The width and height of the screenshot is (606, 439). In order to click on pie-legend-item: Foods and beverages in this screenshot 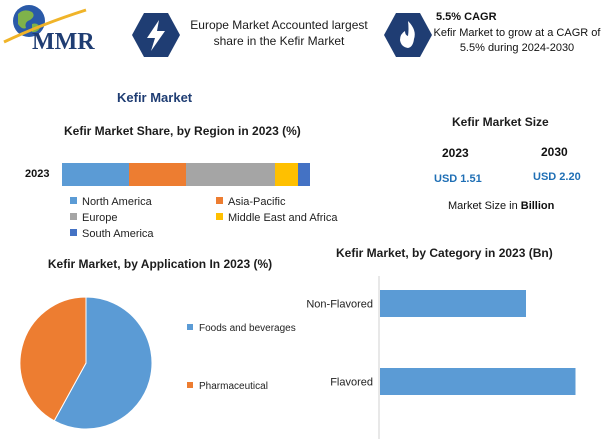, I will do `click(241, 328)`.